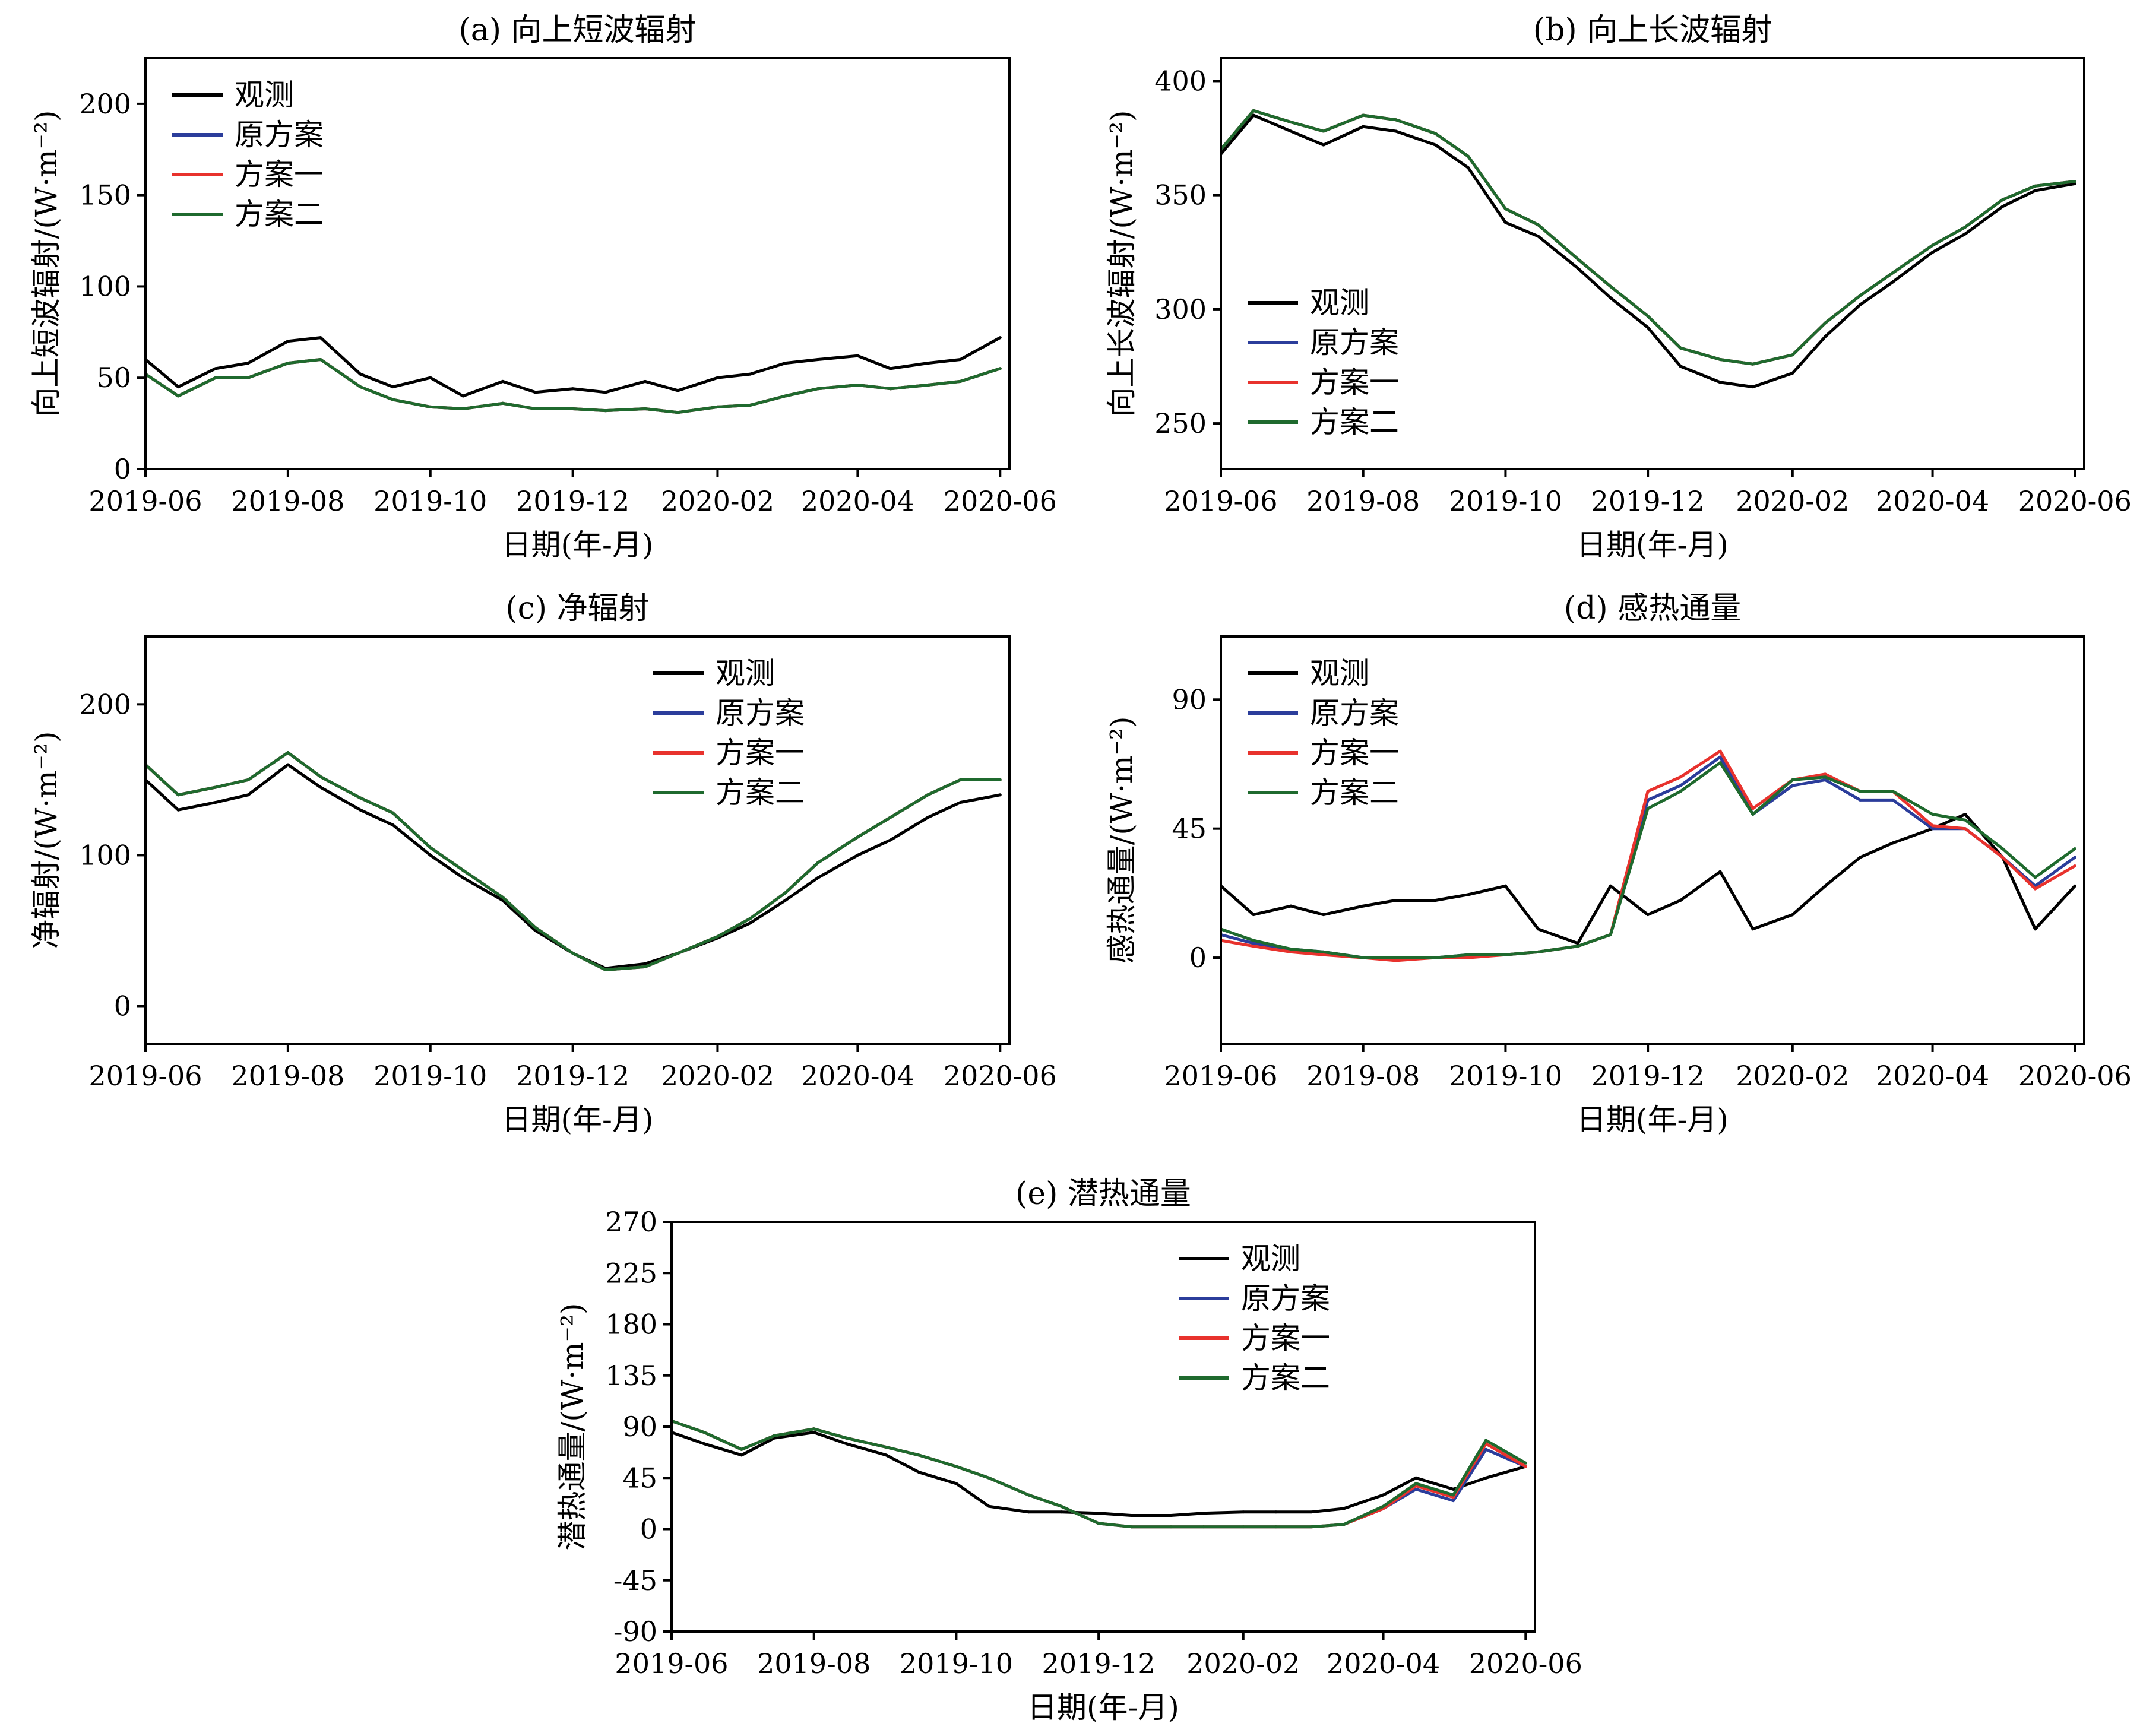 The height and width of the screenshot is (1736, 2143). I want to click on series-line-original, so click(573, 861).